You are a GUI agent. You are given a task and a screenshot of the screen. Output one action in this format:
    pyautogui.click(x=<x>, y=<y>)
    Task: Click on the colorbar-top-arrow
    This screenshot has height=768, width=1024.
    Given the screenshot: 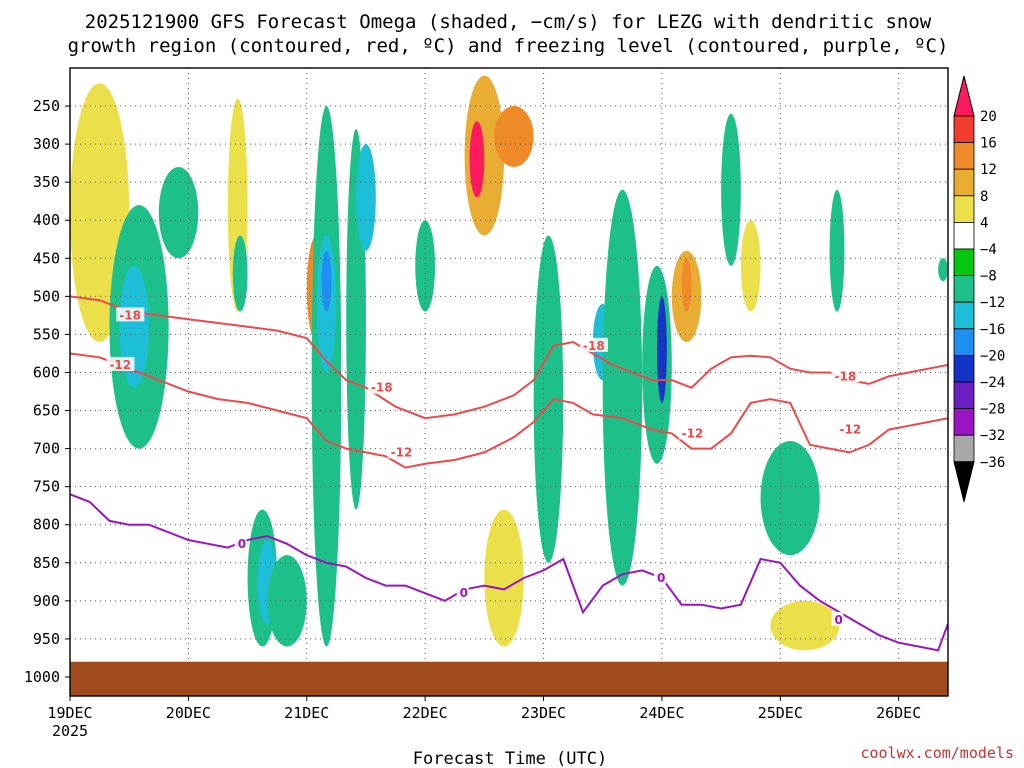 What is the action you would take?
    pyautogui.click(x=964, y=96)
    